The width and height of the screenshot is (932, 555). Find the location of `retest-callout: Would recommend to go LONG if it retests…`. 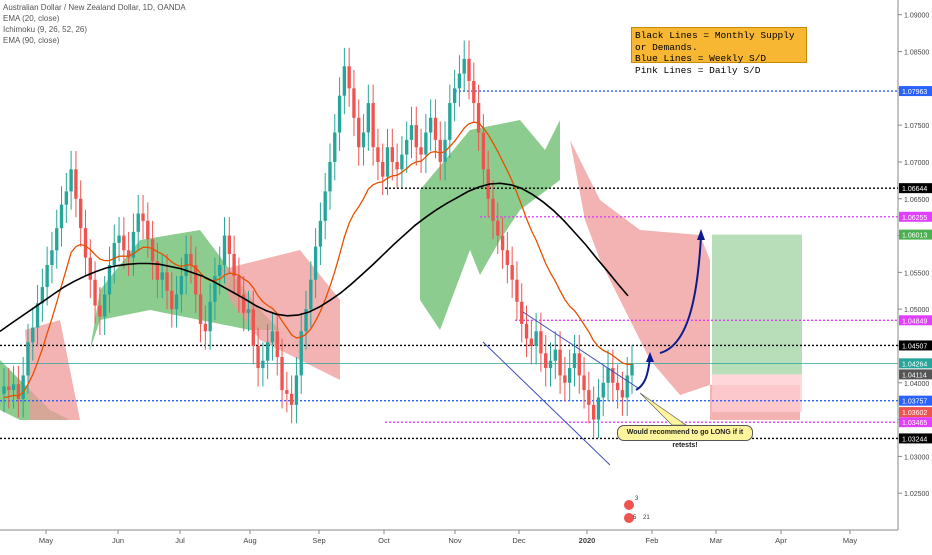

retest-callout: Would recommend to go LONG if it retests… is located at coordinates (685, 437).